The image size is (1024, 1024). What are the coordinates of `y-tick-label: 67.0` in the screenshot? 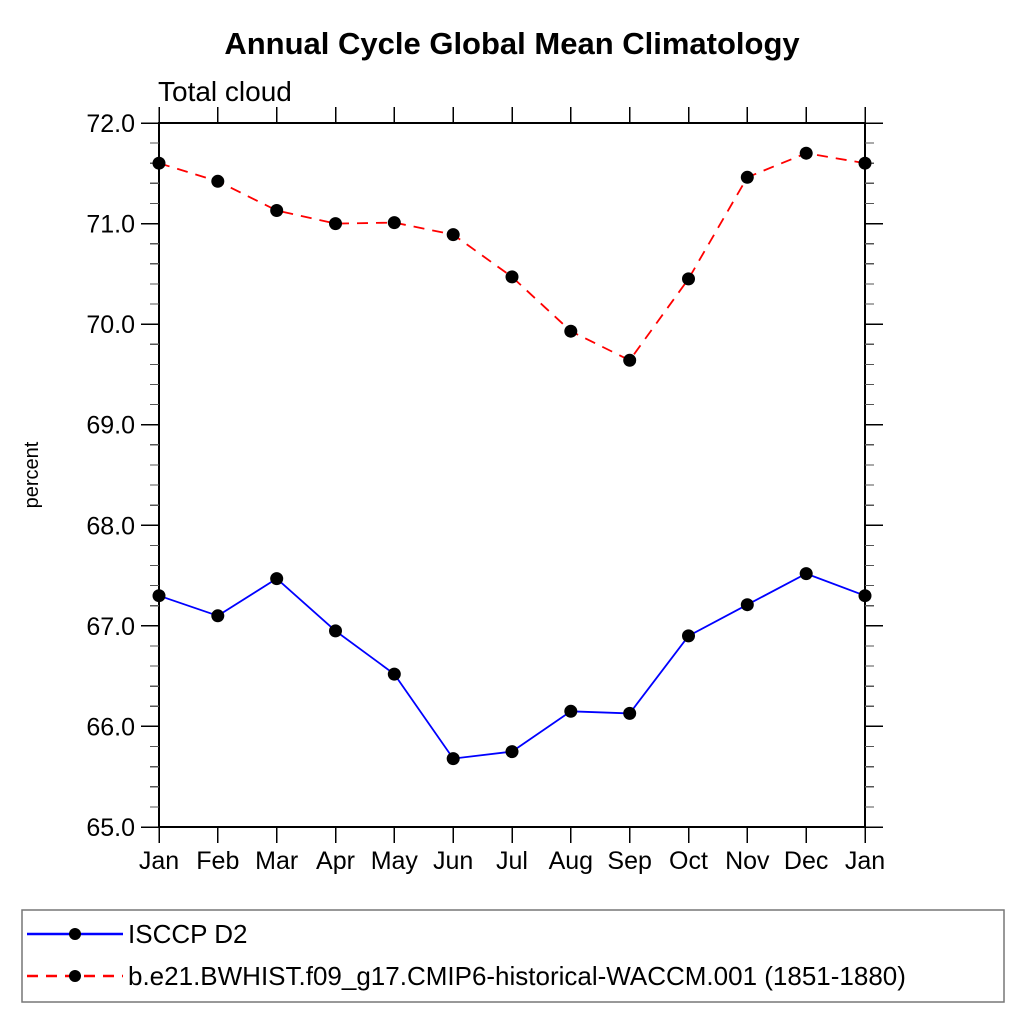 It's located at (110, 627).